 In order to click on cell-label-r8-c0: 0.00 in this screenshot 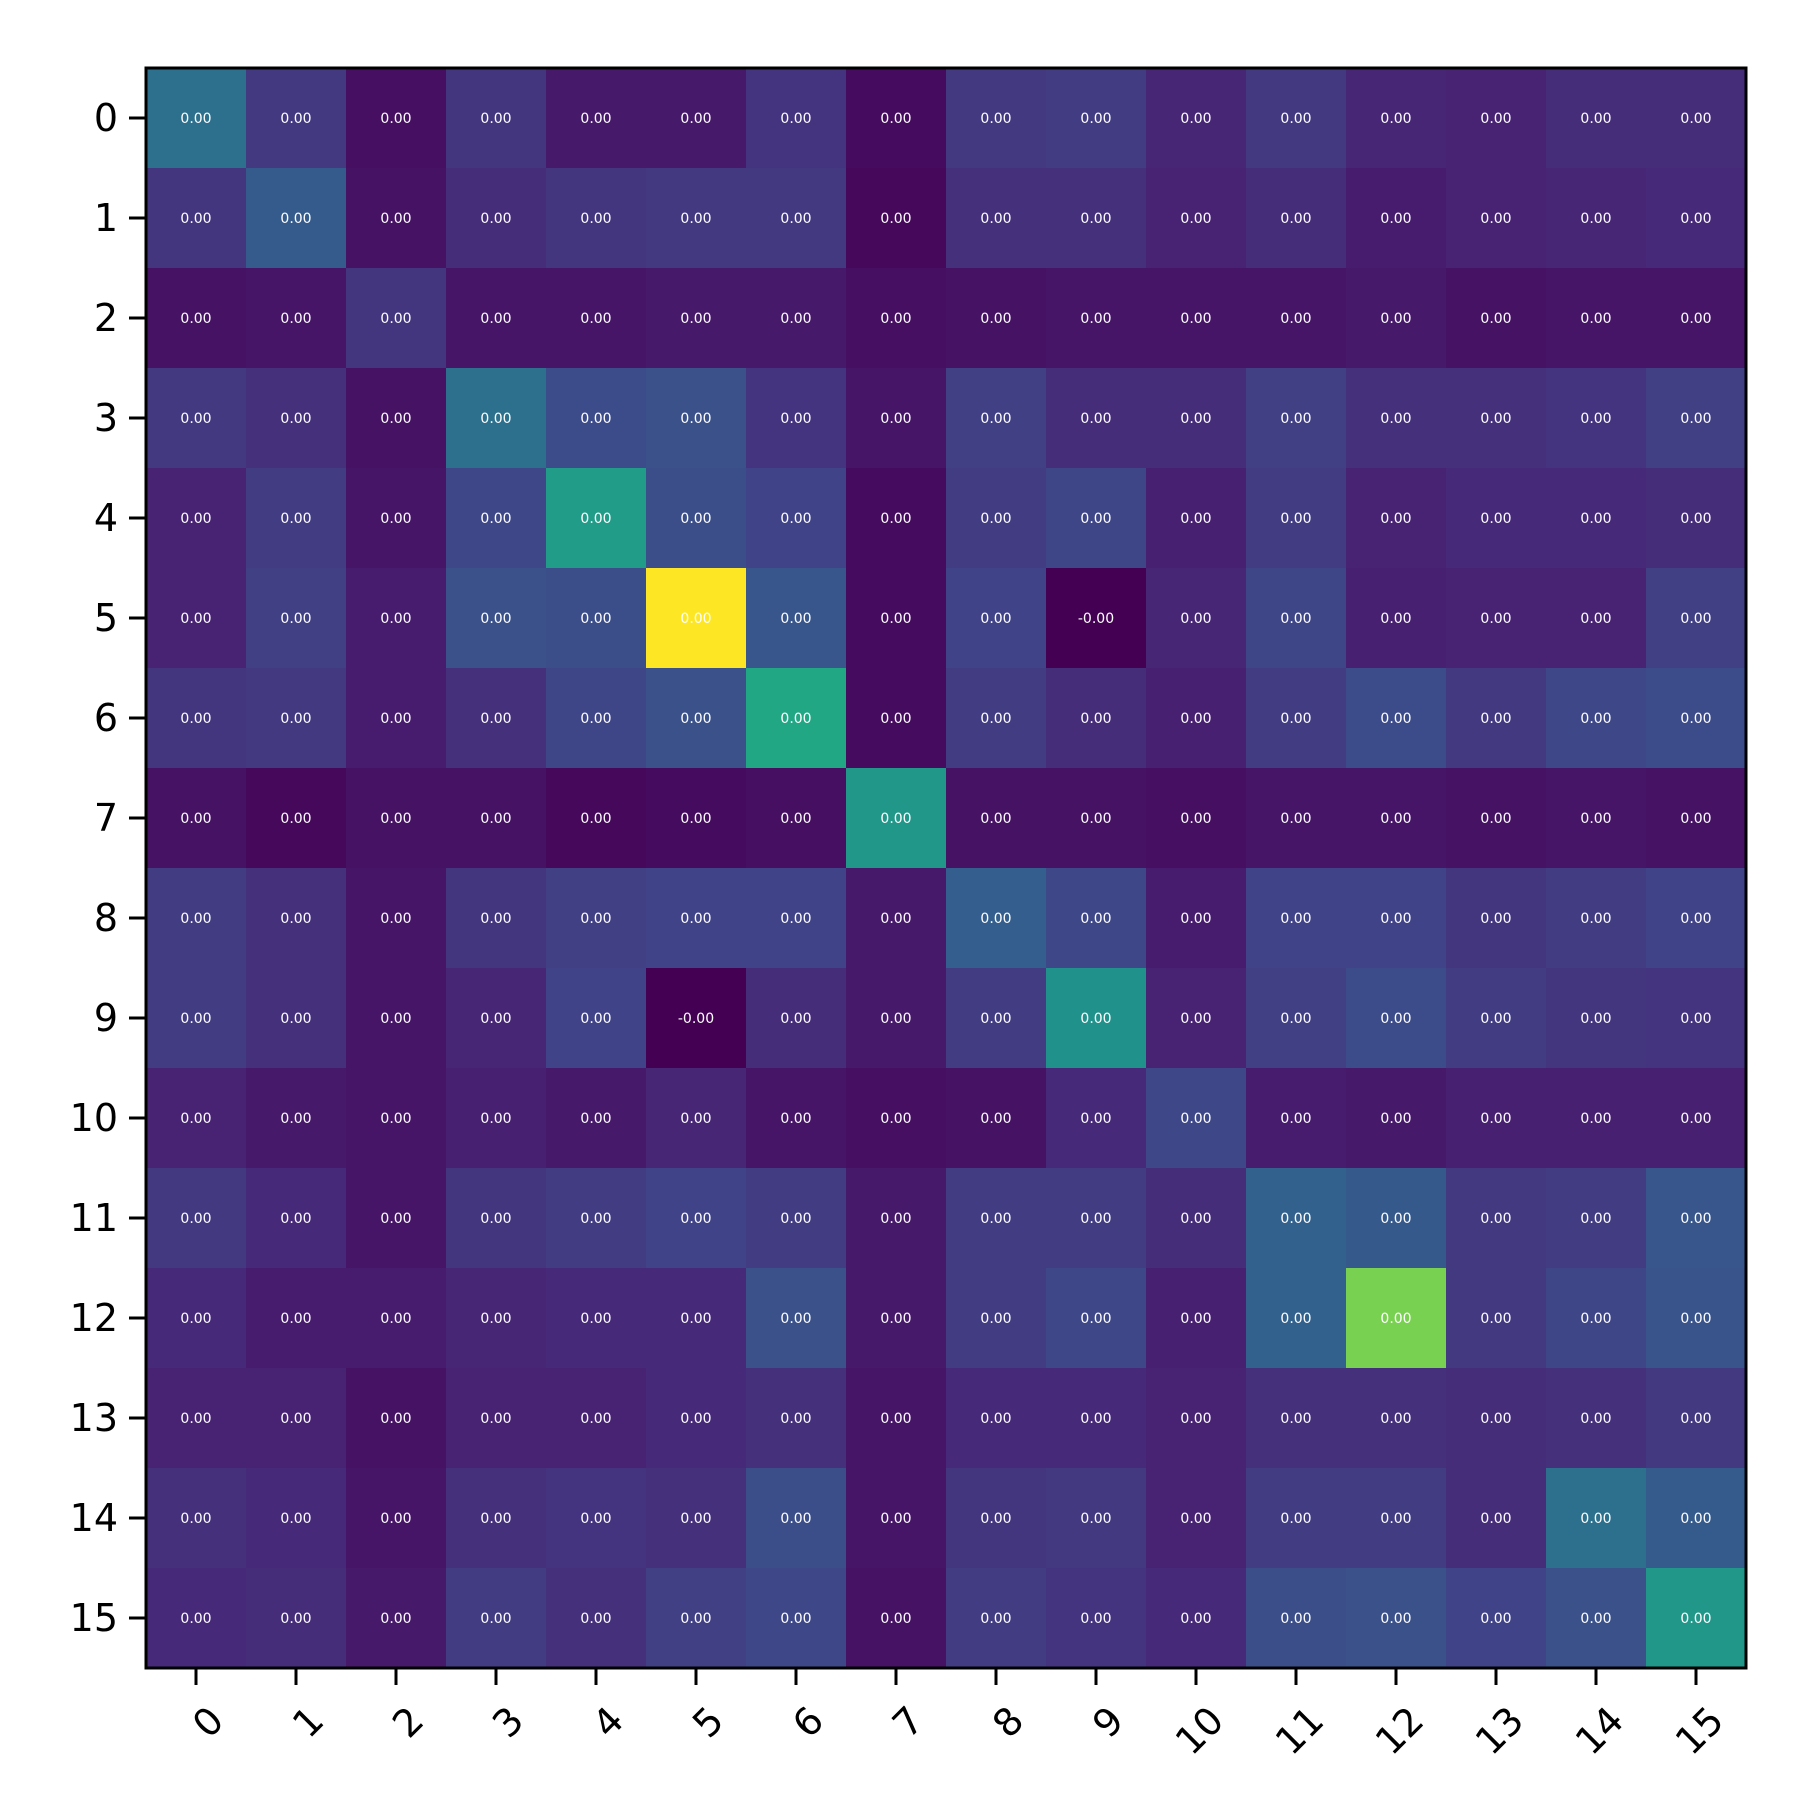, I will do `click(195, 919)`.